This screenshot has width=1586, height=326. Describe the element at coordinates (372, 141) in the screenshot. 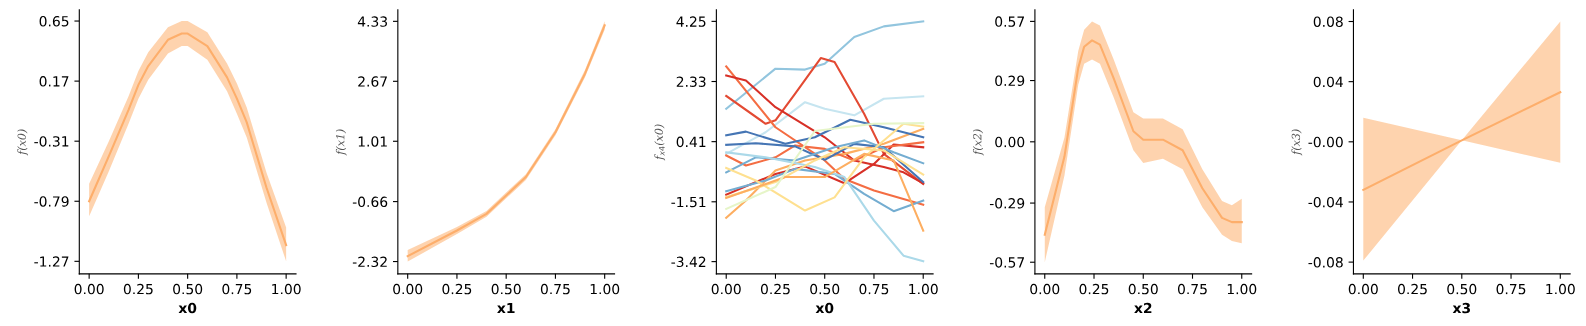

I see `y-tick-label: 1.01` at that location.